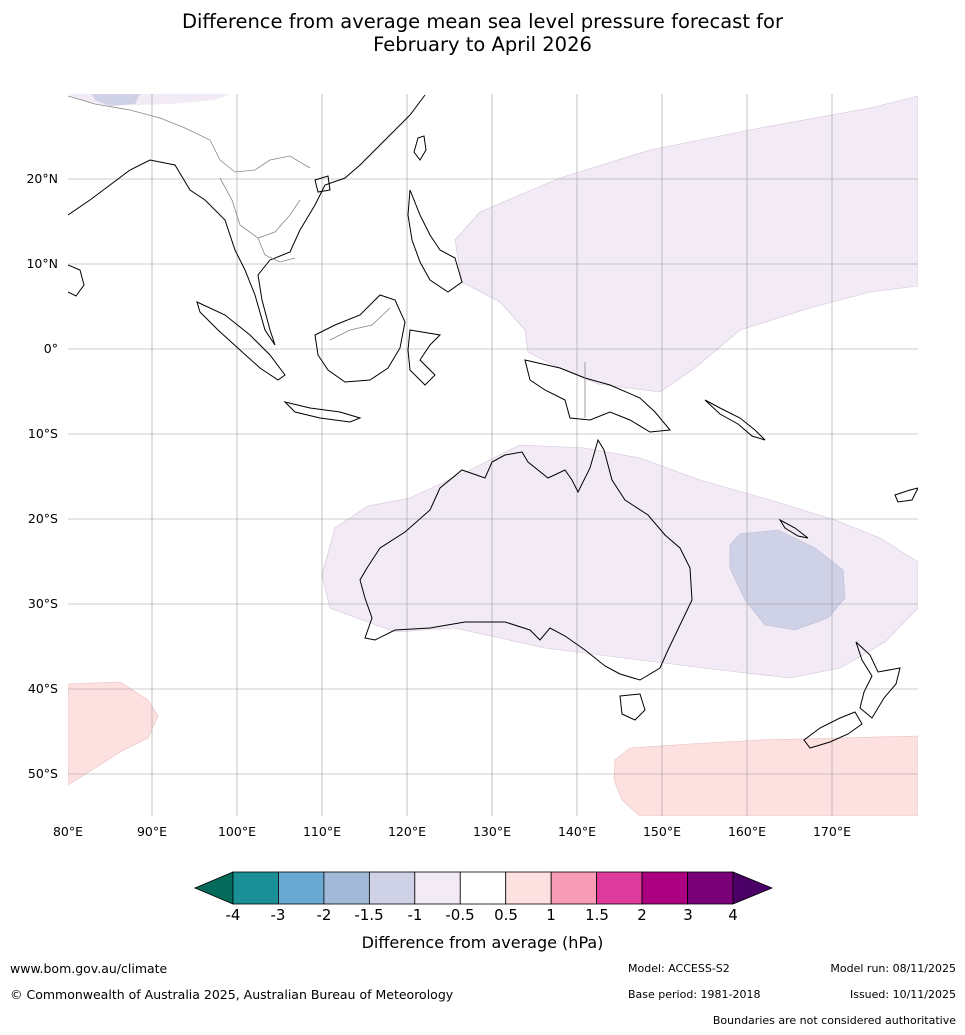  What do you see at coordinates (42, 178) in the screenshot?
I see `lat-label-20n: 20°N` at bounding box center [42, 178].